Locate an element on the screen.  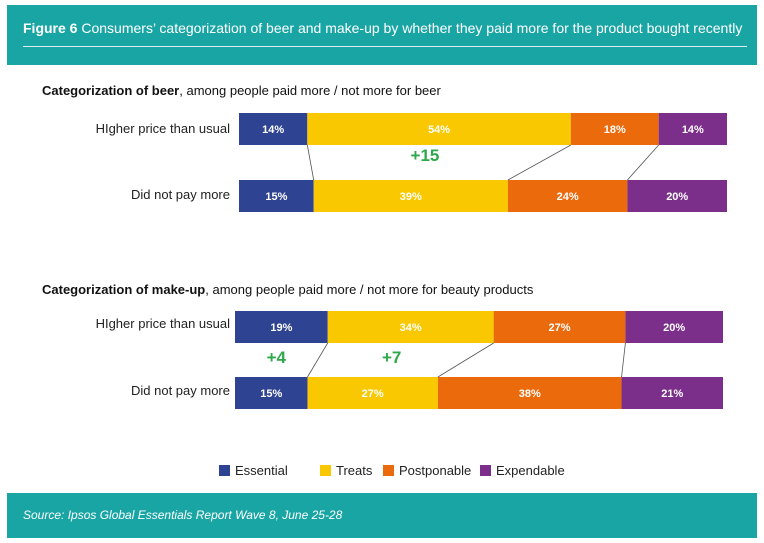
legend-item-expendable: Expendable is located at coordinates (522, 470).